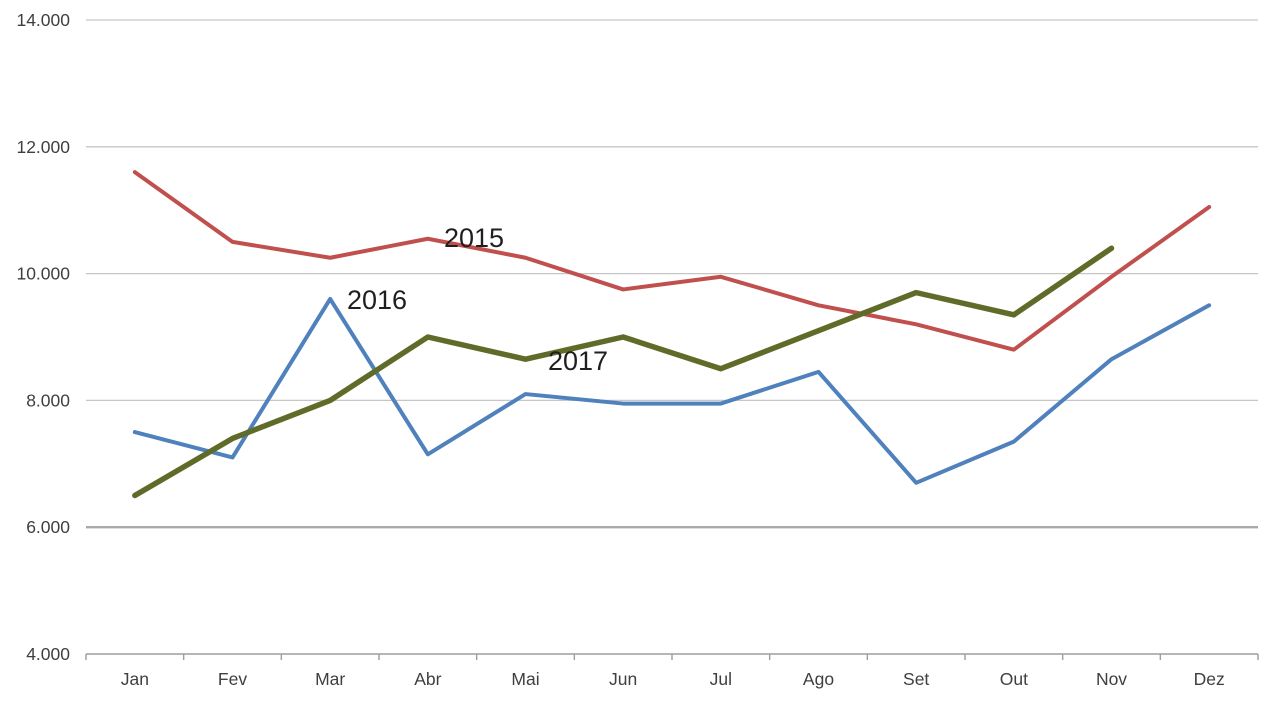 This screenshot has width=1280, height=704. I want to click on x-axis-label-set: Set, so click(916, 679).